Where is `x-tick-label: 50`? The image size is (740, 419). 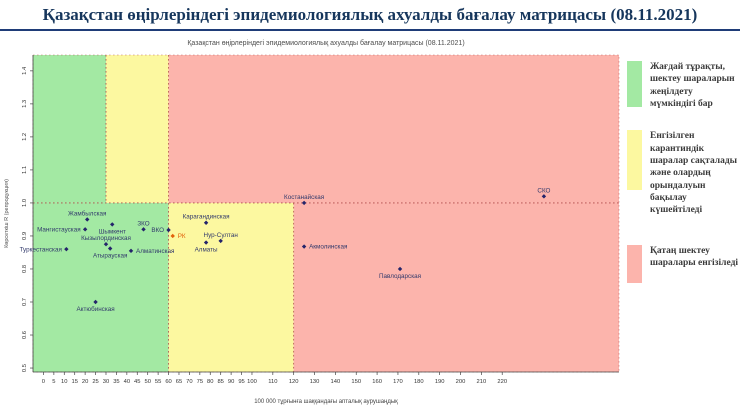 x-tick-label: 50 is located at coordinates (147, 382).